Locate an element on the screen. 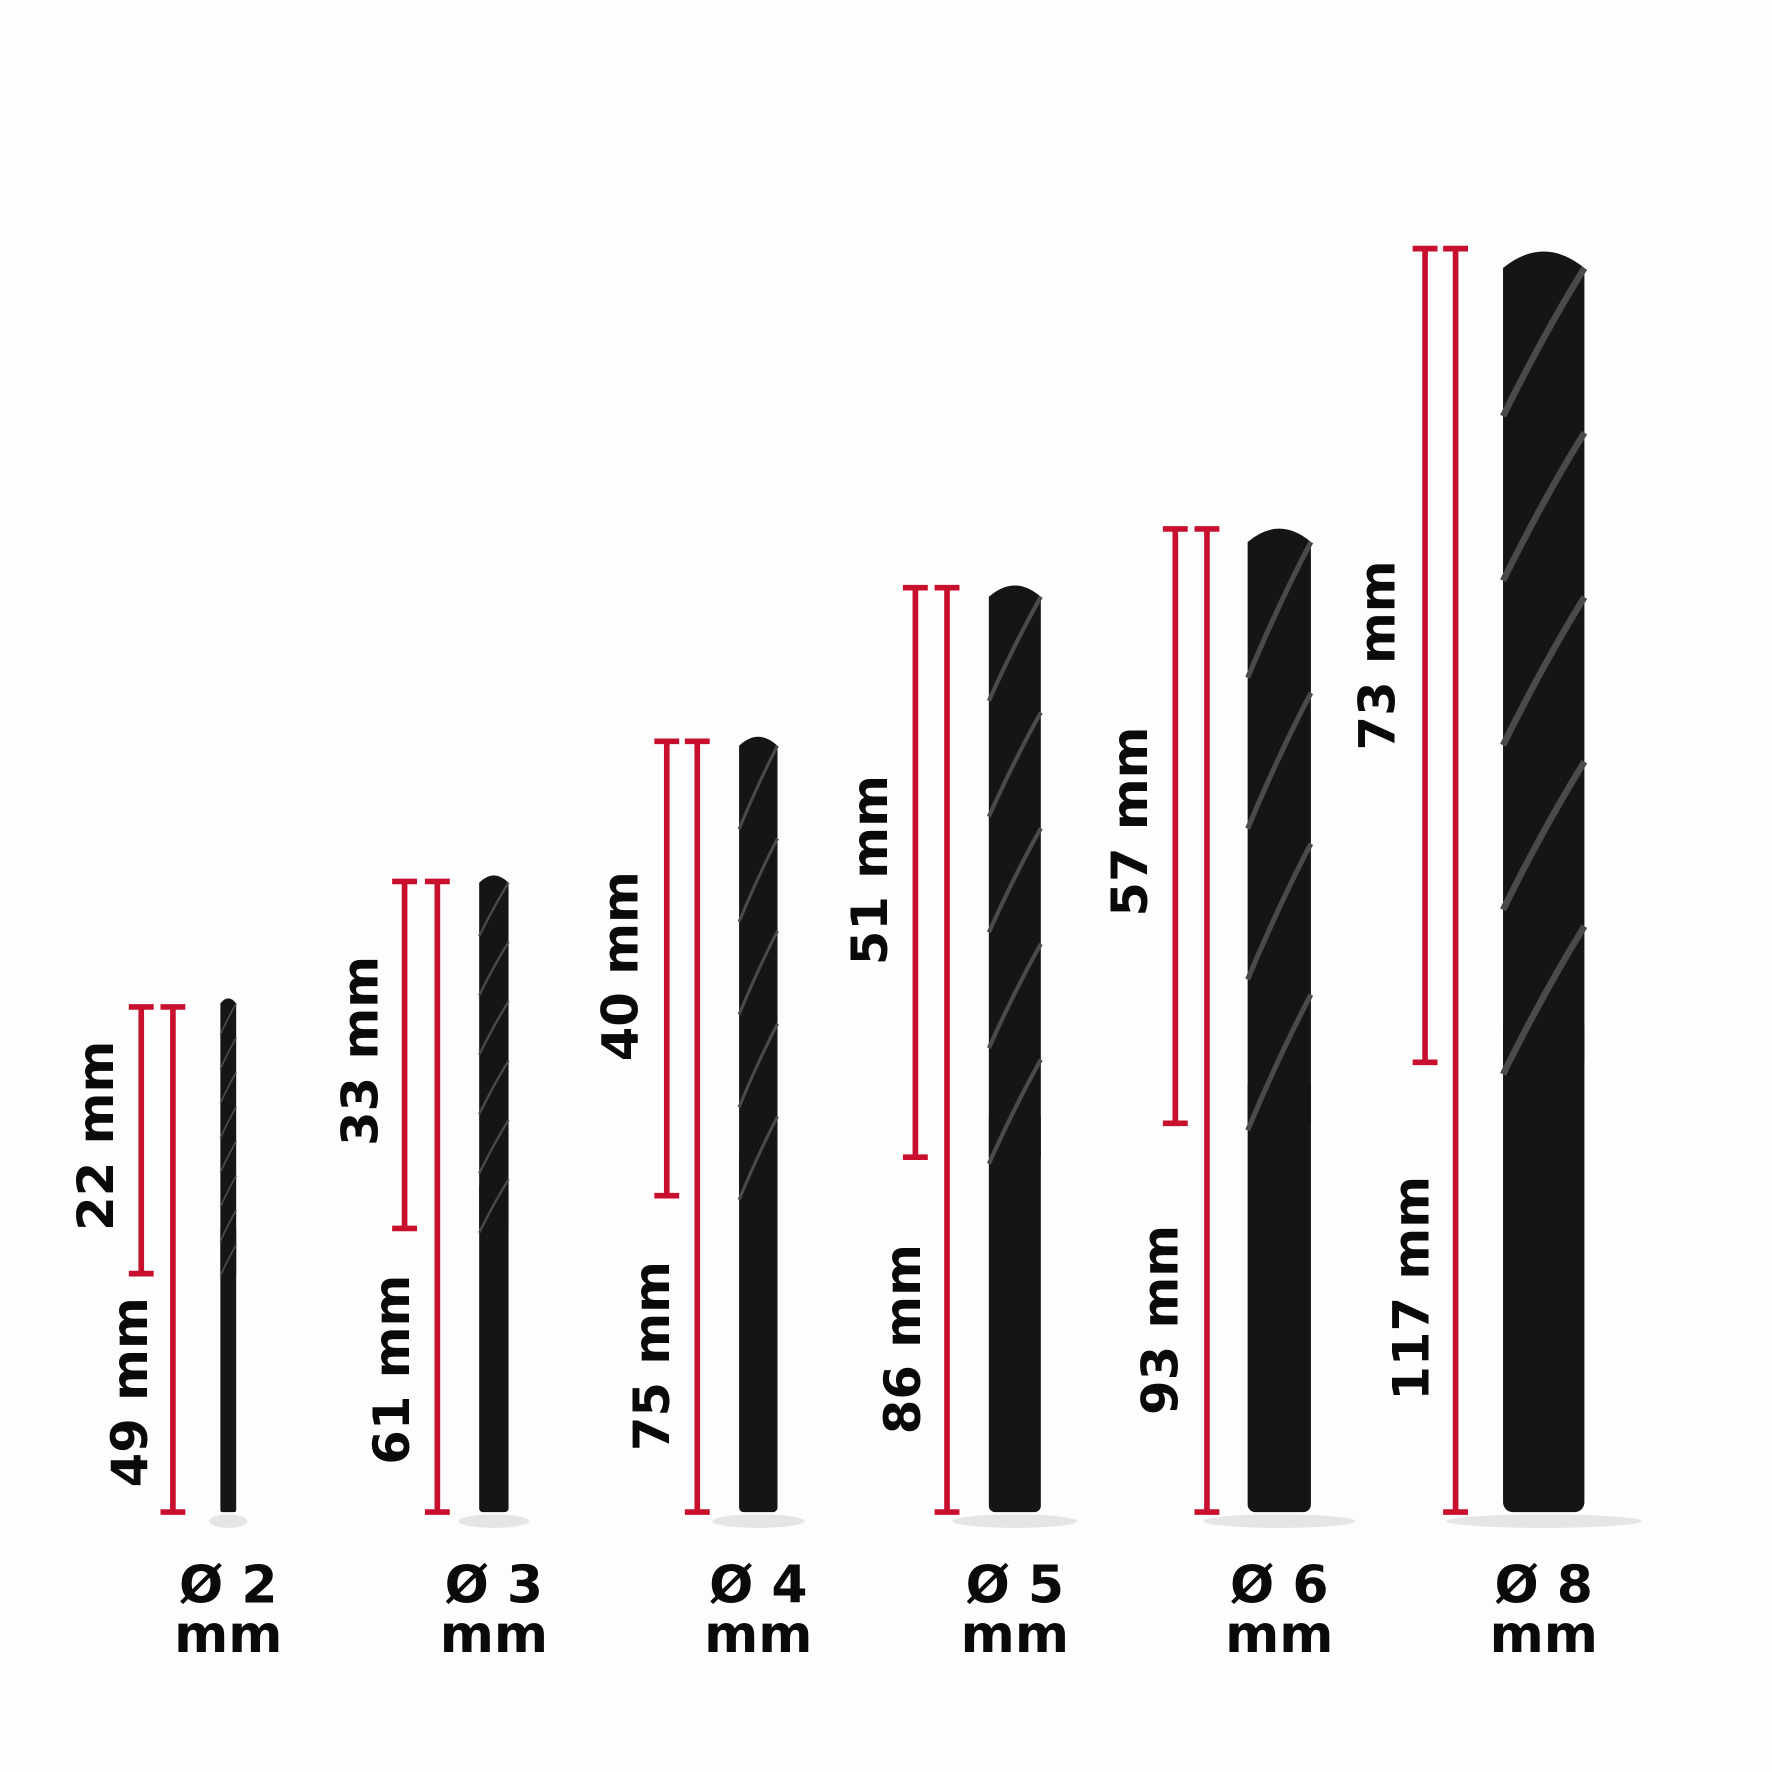 This screenshot has width=1772, height=1772. total-length-label: 49 mm is located at coordinates (130, 1392).